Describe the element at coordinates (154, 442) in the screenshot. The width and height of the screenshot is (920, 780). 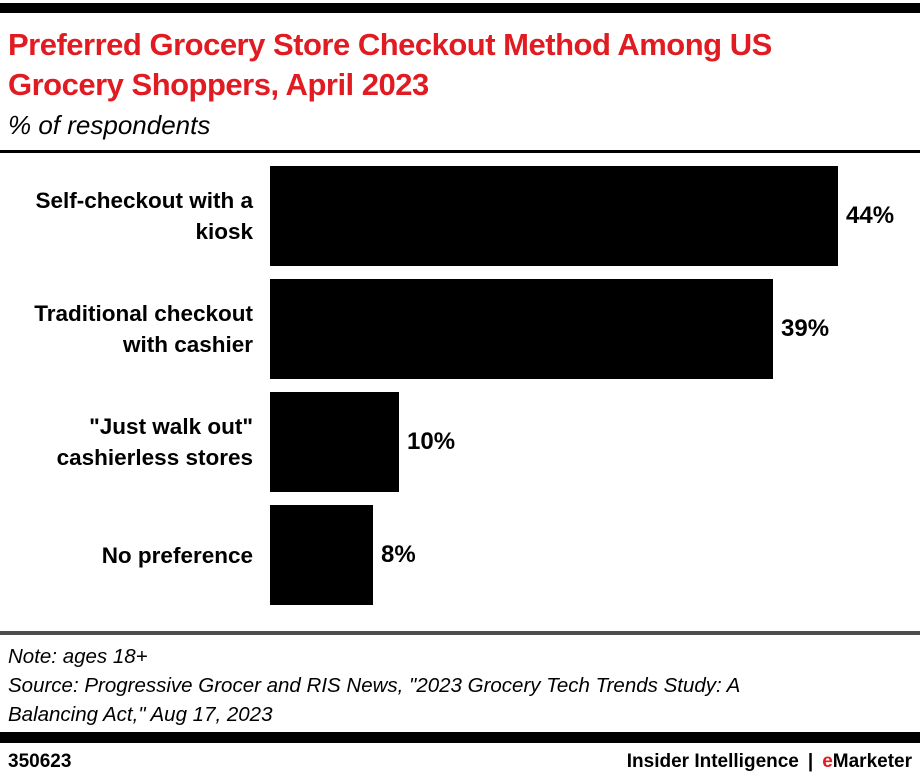
I see `category-label: "Just walk out" cashierless stores` at that location.